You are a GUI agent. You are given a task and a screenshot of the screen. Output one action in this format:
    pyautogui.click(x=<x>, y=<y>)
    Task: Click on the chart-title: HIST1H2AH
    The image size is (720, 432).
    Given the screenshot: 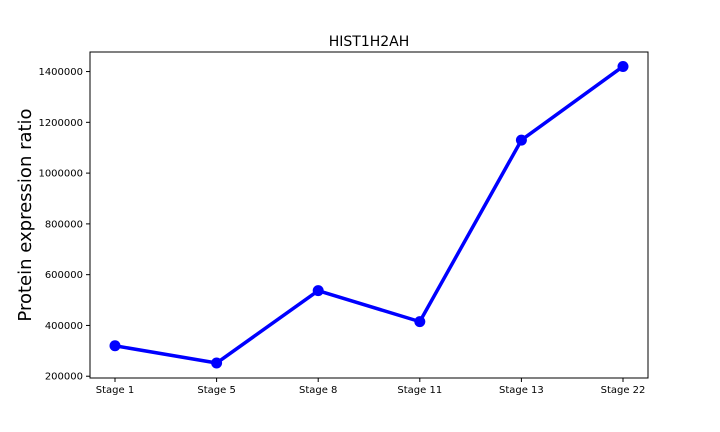 What is the action you would take?
    pyautogui.click(x=369, y=42)
    